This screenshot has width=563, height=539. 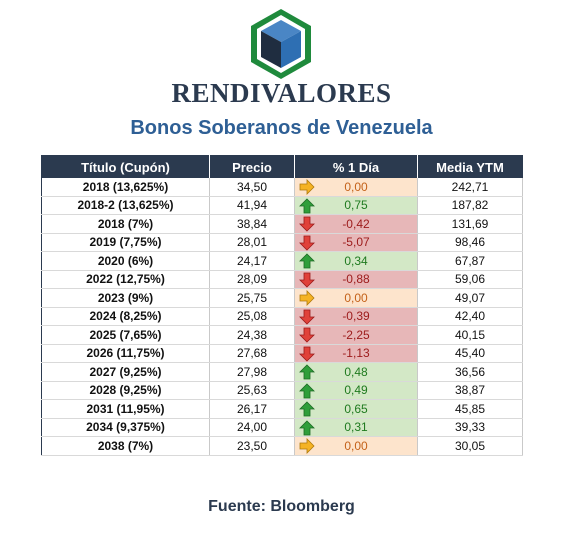 I want to click on table-header-row: Título (Cupón) Precio % 1 Día Media YTM, so click(x=282, y=166).